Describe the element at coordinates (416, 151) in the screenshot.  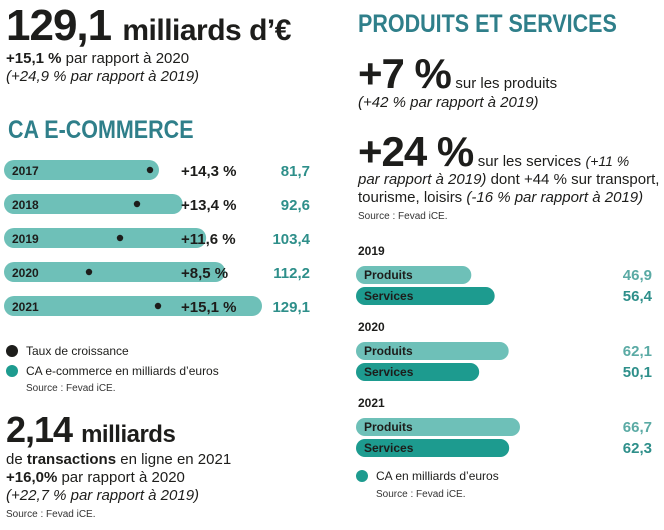
I see `services-pct: +24 %` at that location.